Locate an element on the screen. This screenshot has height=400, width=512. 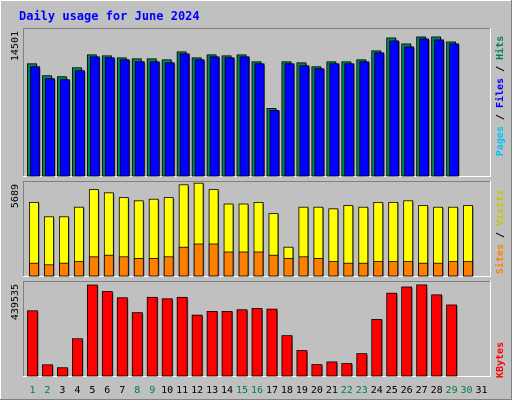
x-tick-label: 26 is located at coordinates (407, 390).